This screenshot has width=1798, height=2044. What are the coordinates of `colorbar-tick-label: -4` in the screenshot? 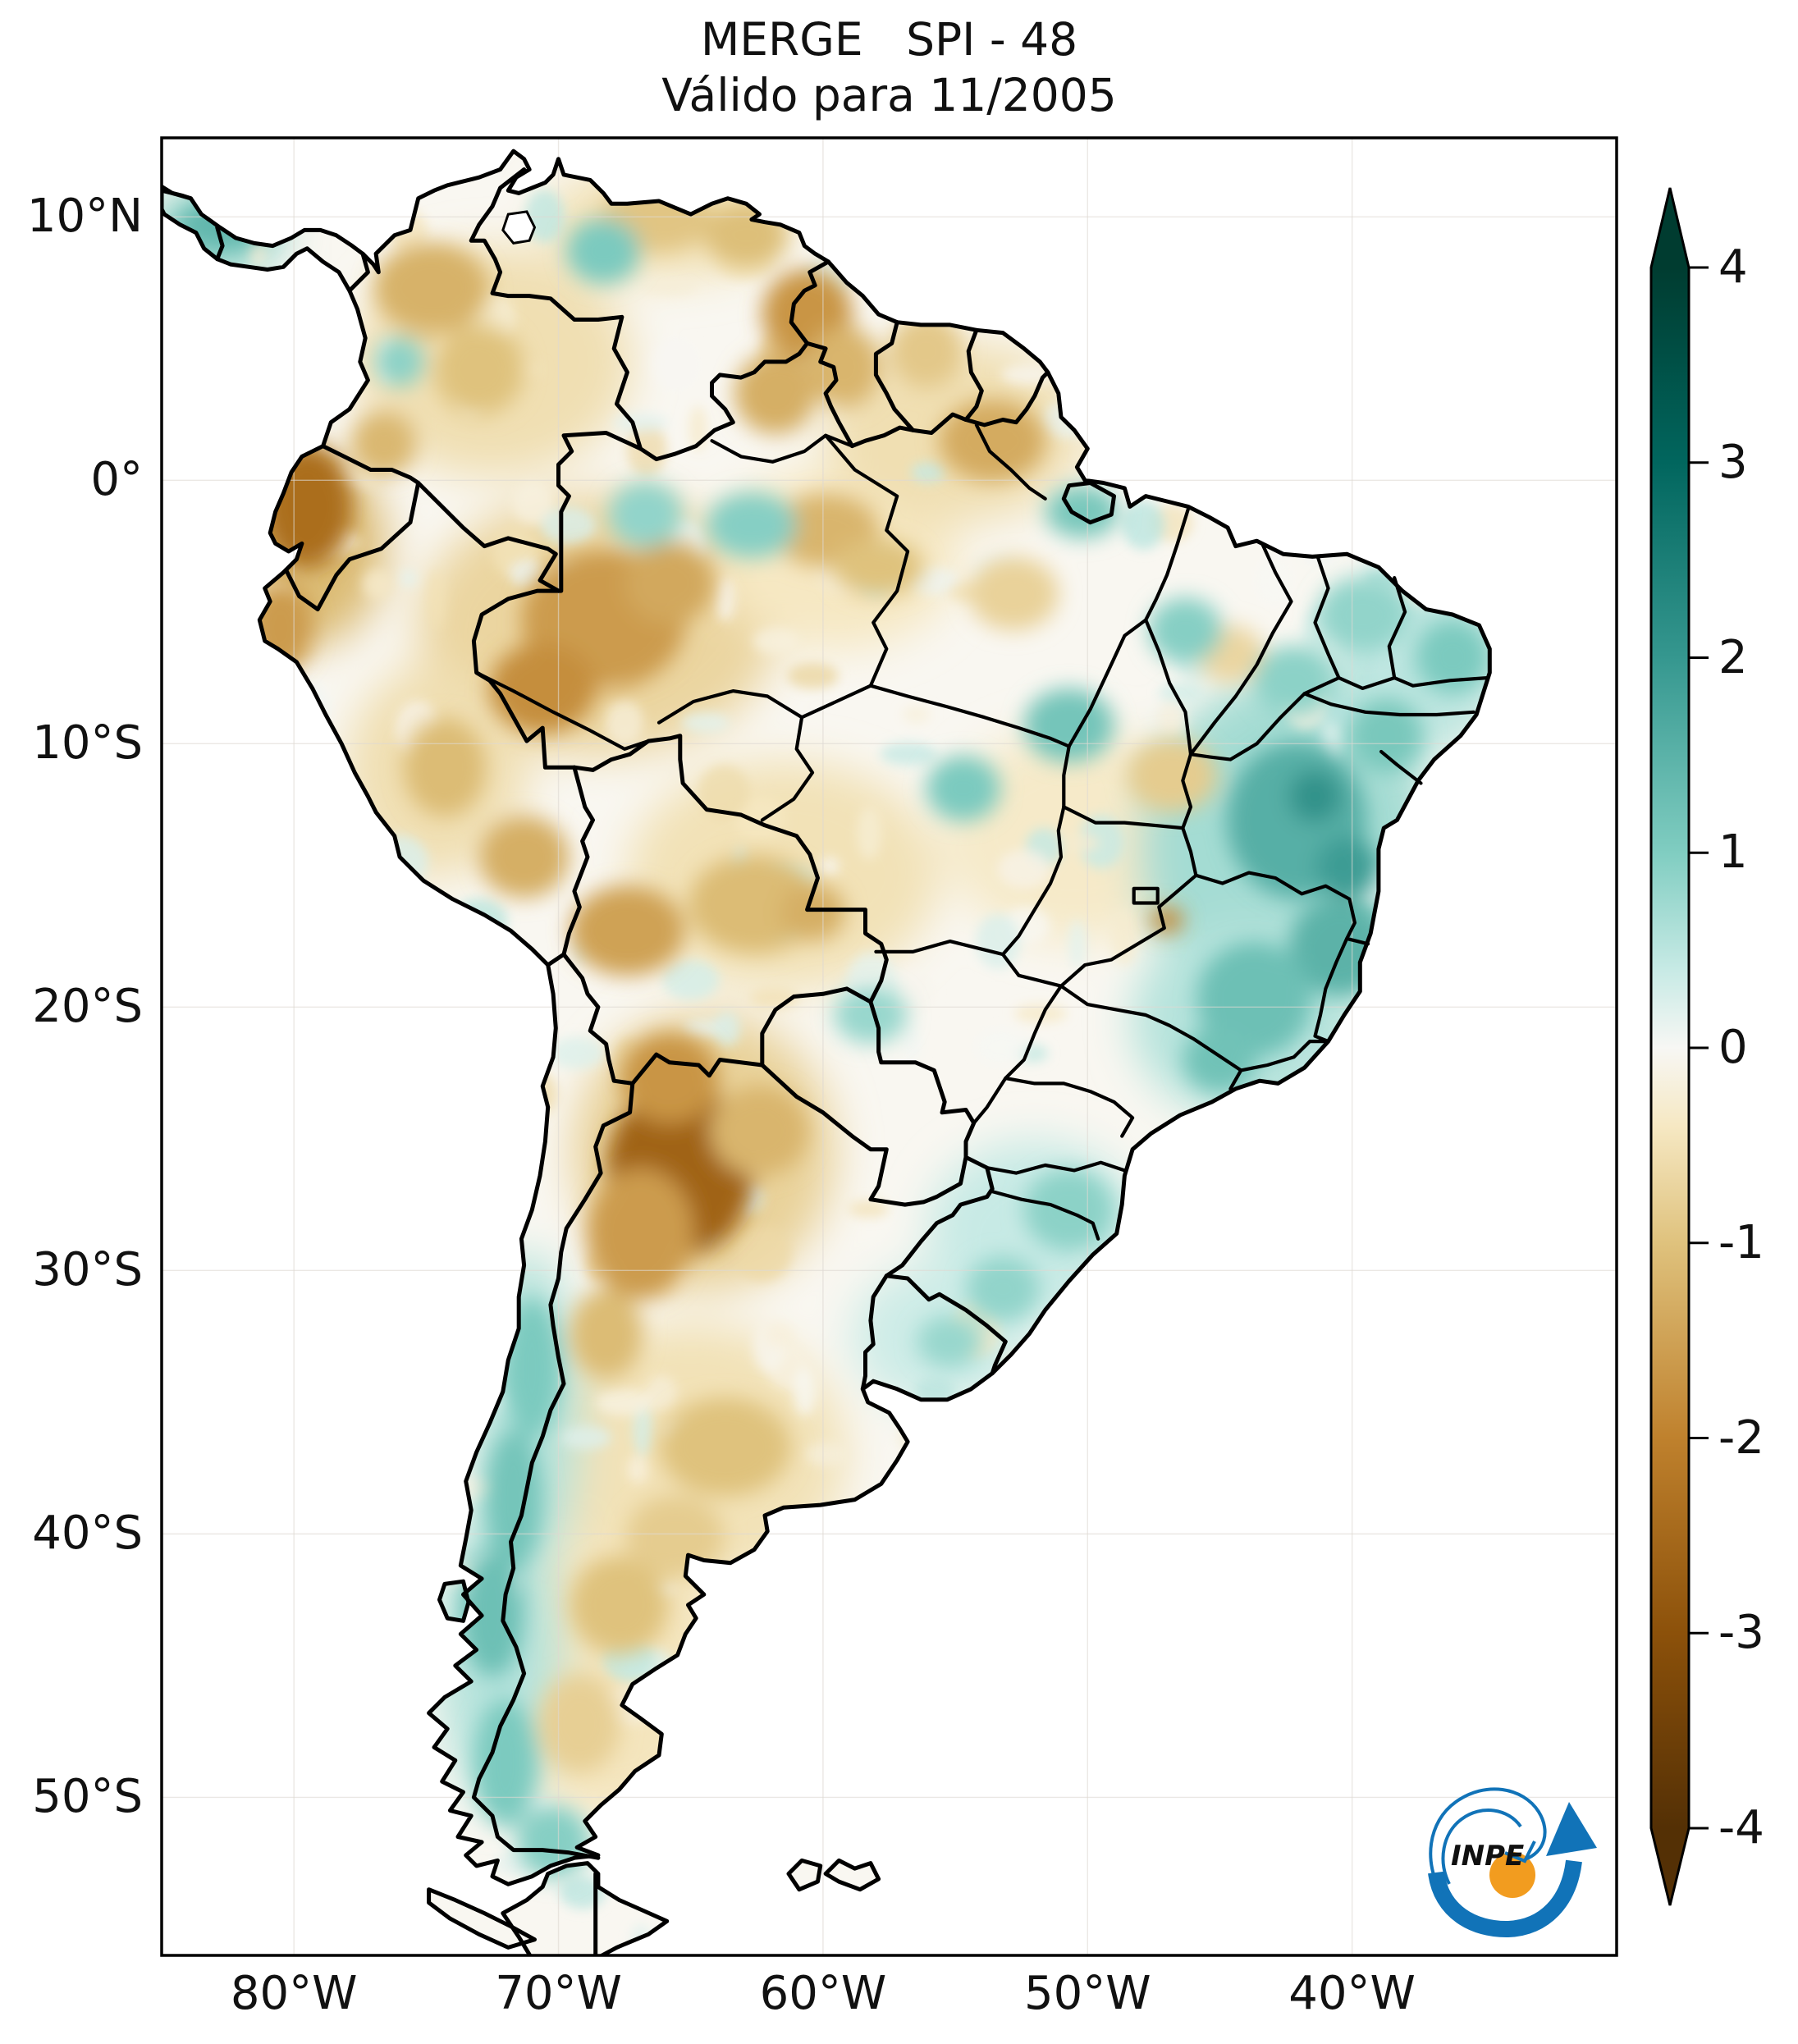 It's located at (1741, 1827).